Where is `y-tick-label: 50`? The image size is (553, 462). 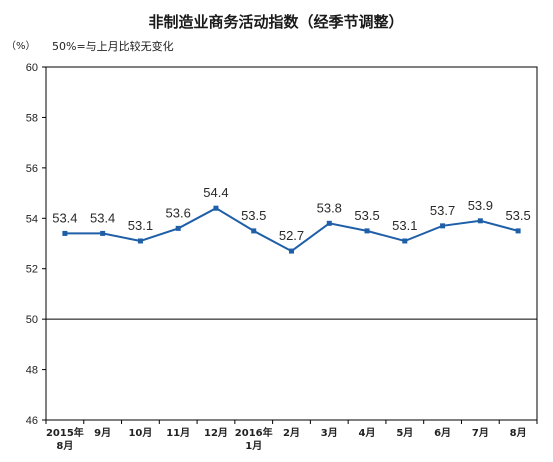
y-tick-label: 50 is located at coordinates (32, 320).